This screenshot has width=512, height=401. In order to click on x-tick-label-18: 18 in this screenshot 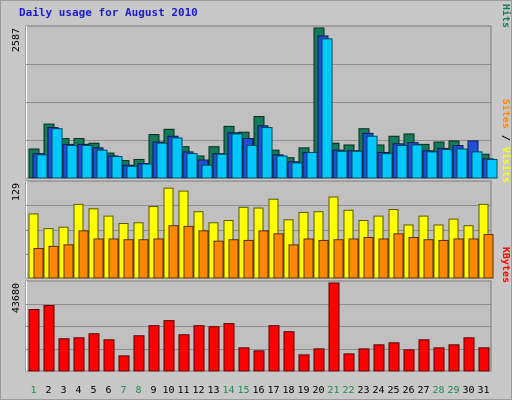, I will do `click(288, 390)`.